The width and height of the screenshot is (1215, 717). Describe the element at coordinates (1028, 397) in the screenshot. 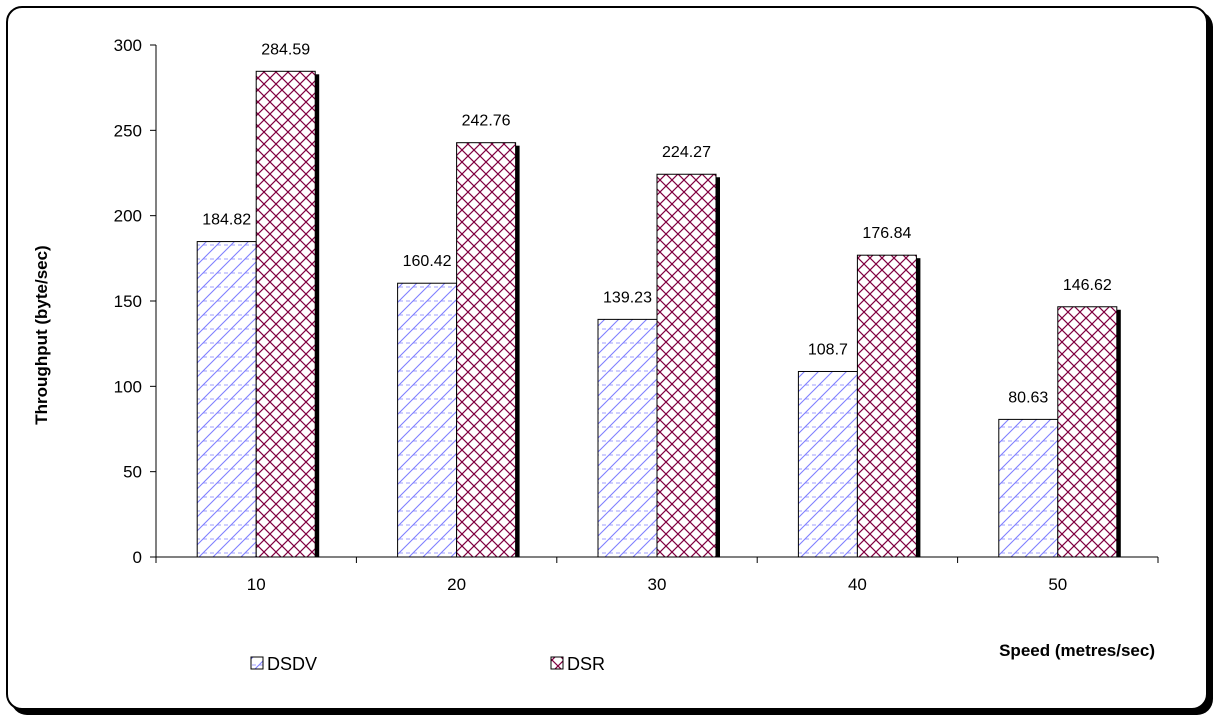

I see `data-label-dsdv: 80.63` at that location.